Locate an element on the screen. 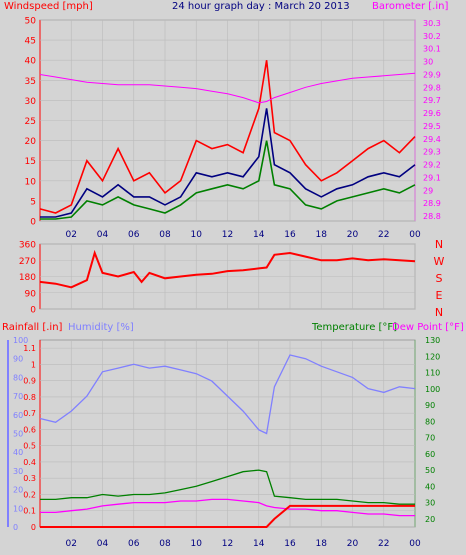 This screenshot has height=555, width=466. direction-series-line is located at coordinates (227, 269).